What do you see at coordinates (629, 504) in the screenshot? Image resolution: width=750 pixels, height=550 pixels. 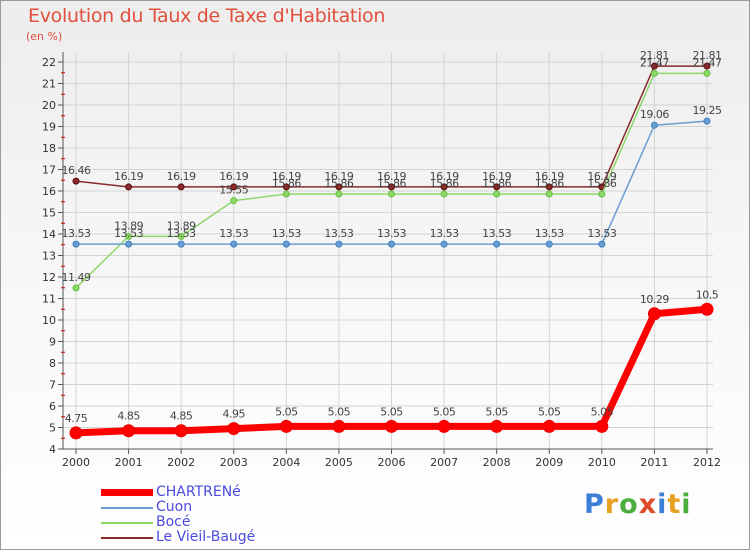 I see `logo-letter: o` at bounding box center [629, 504].